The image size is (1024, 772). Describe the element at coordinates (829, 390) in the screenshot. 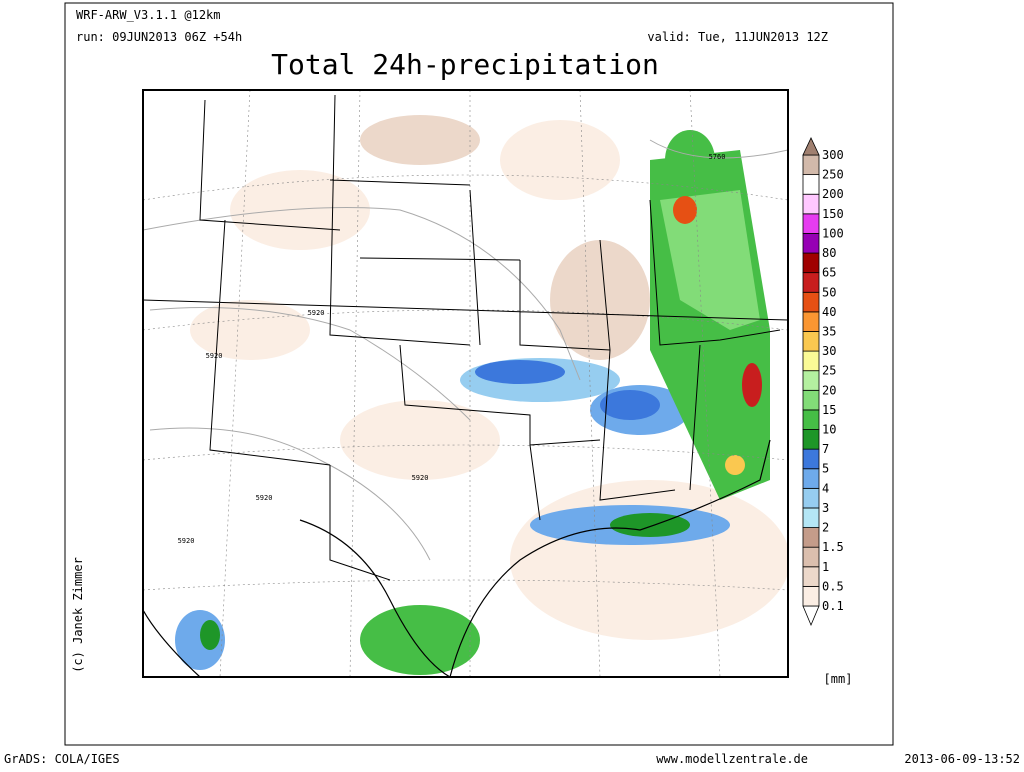

I see `legend-level-label: 20` at that location.